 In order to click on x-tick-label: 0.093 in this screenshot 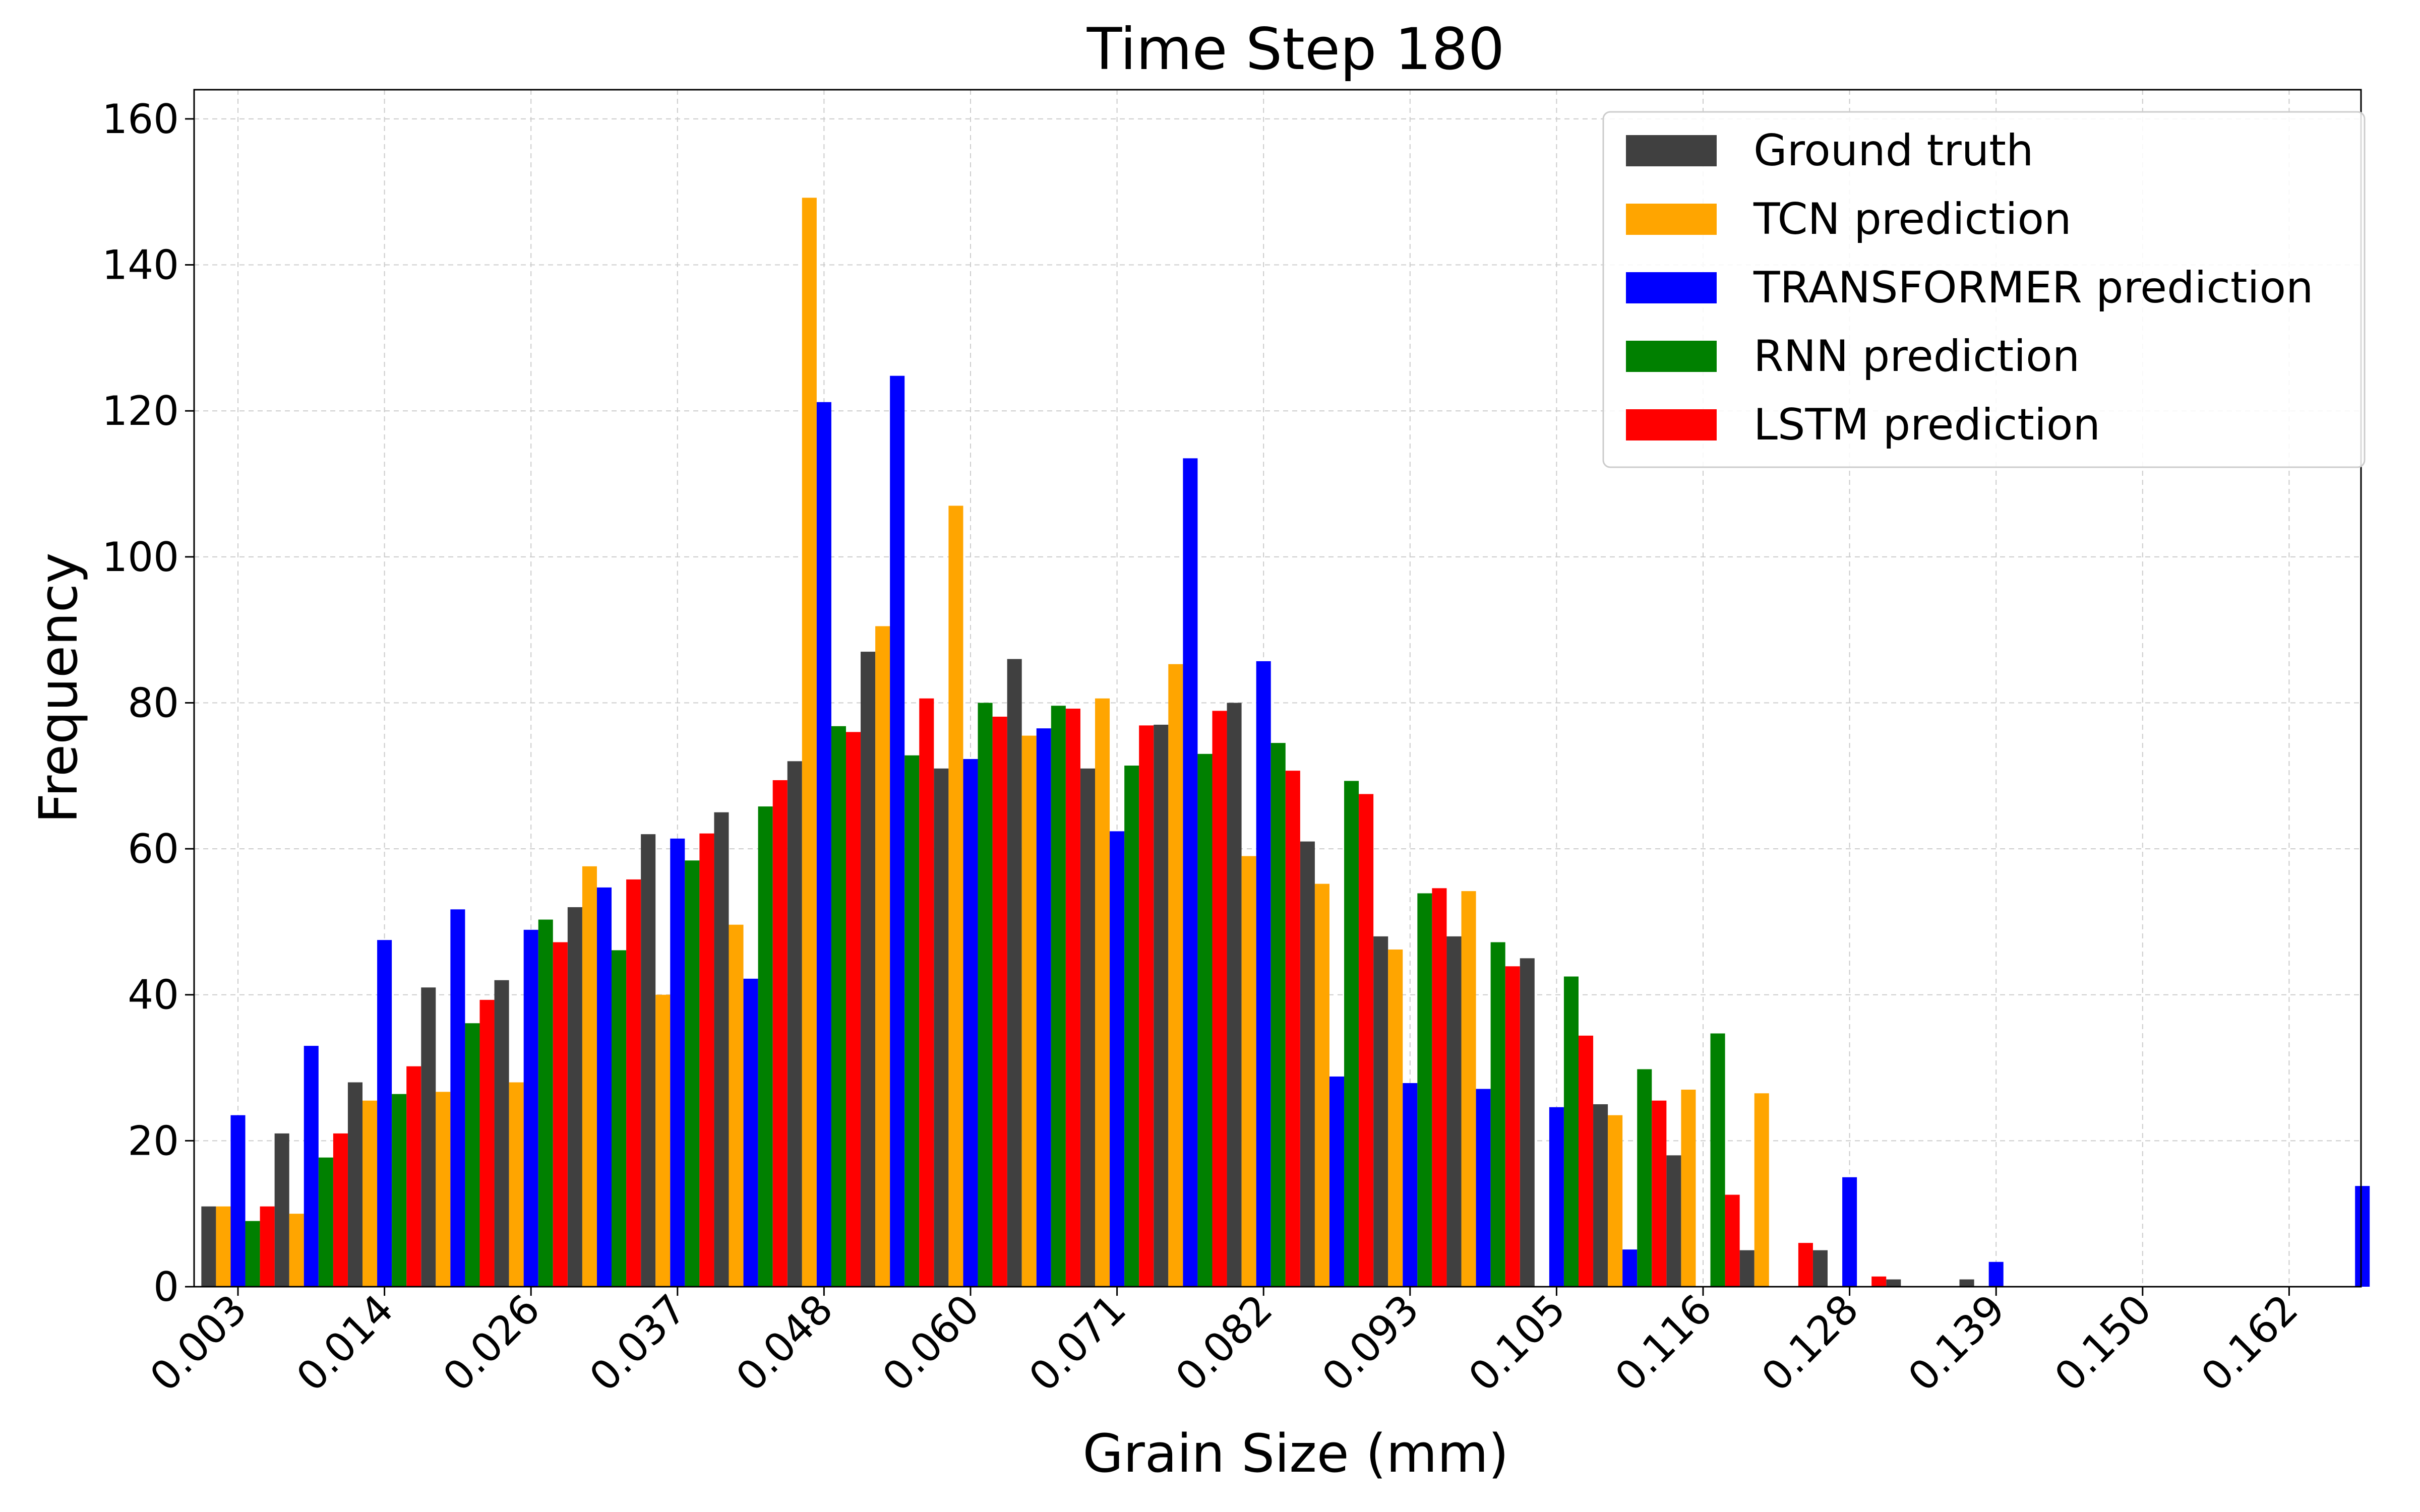, I will do `click(1370, 1343)`.